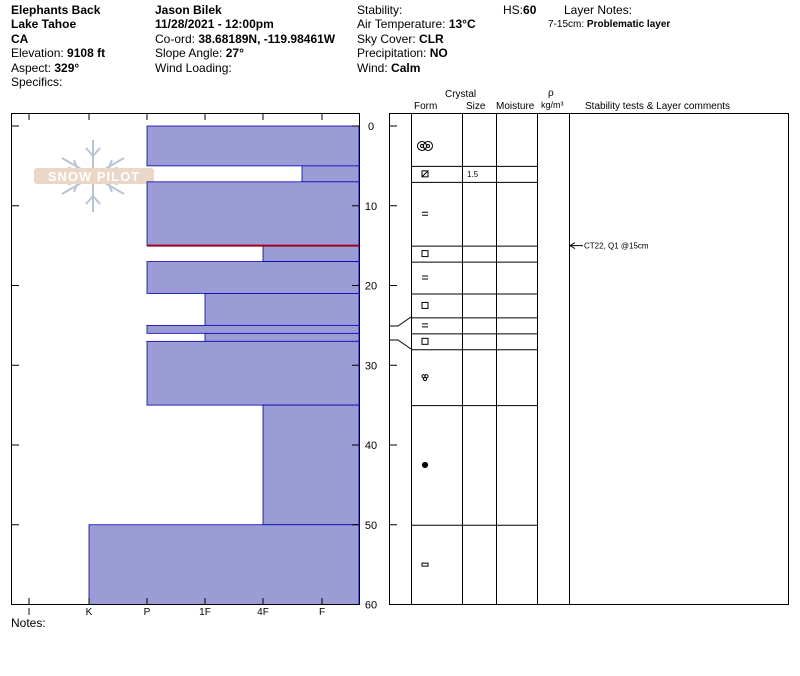  What do you see at coordinates (89, 612) in the screenshot?
I see `x-tick-label-K: K` at bounding box center [89, 612].